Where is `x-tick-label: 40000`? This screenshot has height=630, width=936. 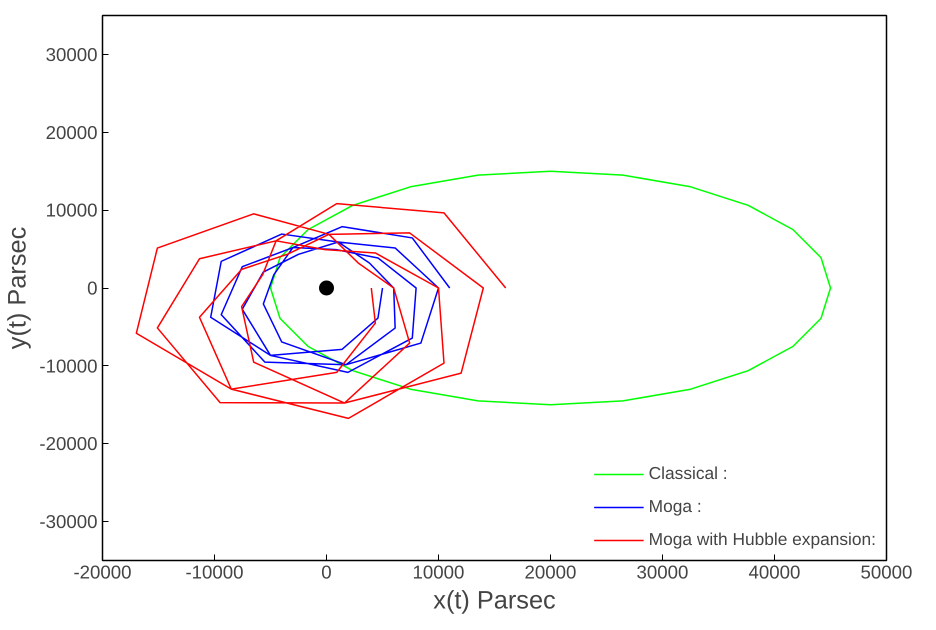 x-tick-label: 40000 is located at coordinates (774, 572).